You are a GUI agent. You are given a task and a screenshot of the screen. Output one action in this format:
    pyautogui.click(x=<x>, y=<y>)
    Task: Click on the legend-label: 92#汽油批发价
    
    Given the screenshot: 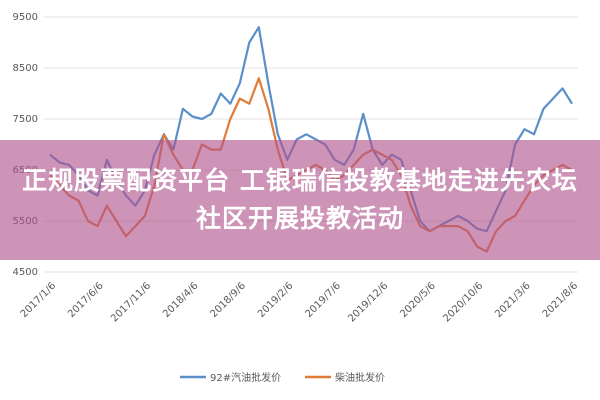 What is the action you would take?
    pyautogui.click(x=245, y=377)
    